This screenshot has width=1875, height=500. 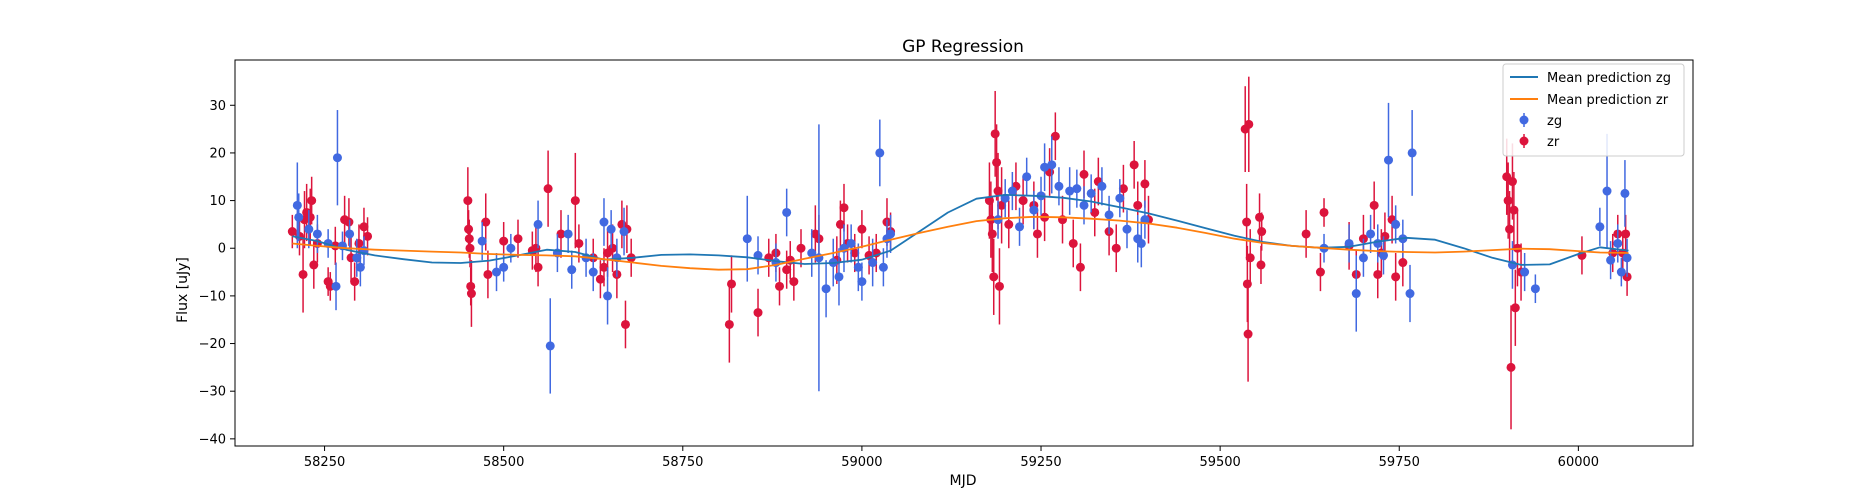 I want to click on y-tick-label: −20, so click(x=212, y=344).